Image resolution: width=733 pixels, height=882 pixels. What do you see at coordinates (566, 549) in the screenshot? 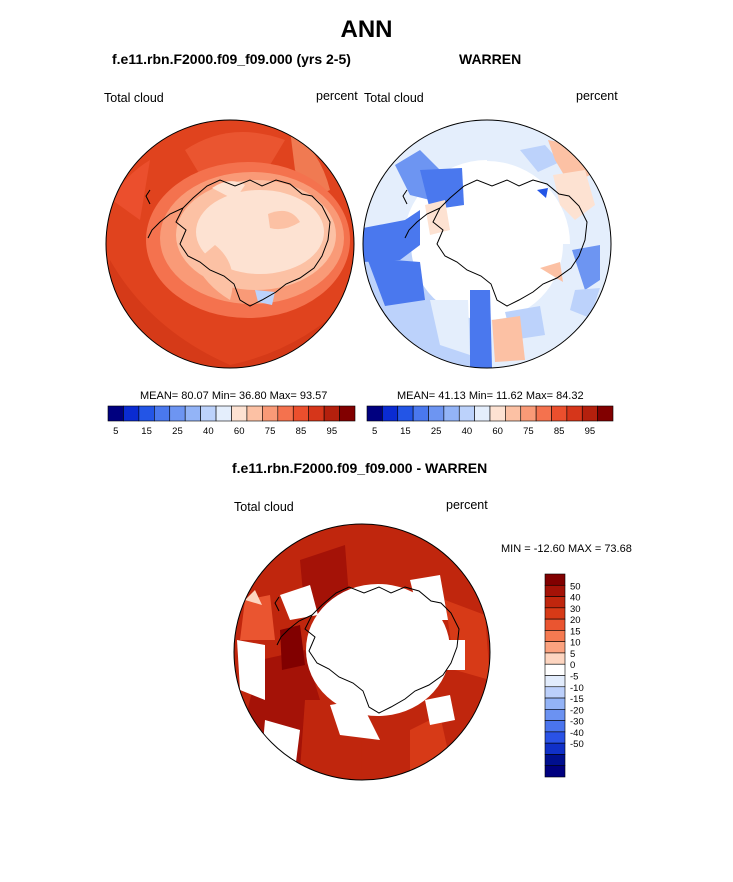
I see `panel3-stats: MIN = -12.60 MAX = 73.68` at bounding box center [566, 549].